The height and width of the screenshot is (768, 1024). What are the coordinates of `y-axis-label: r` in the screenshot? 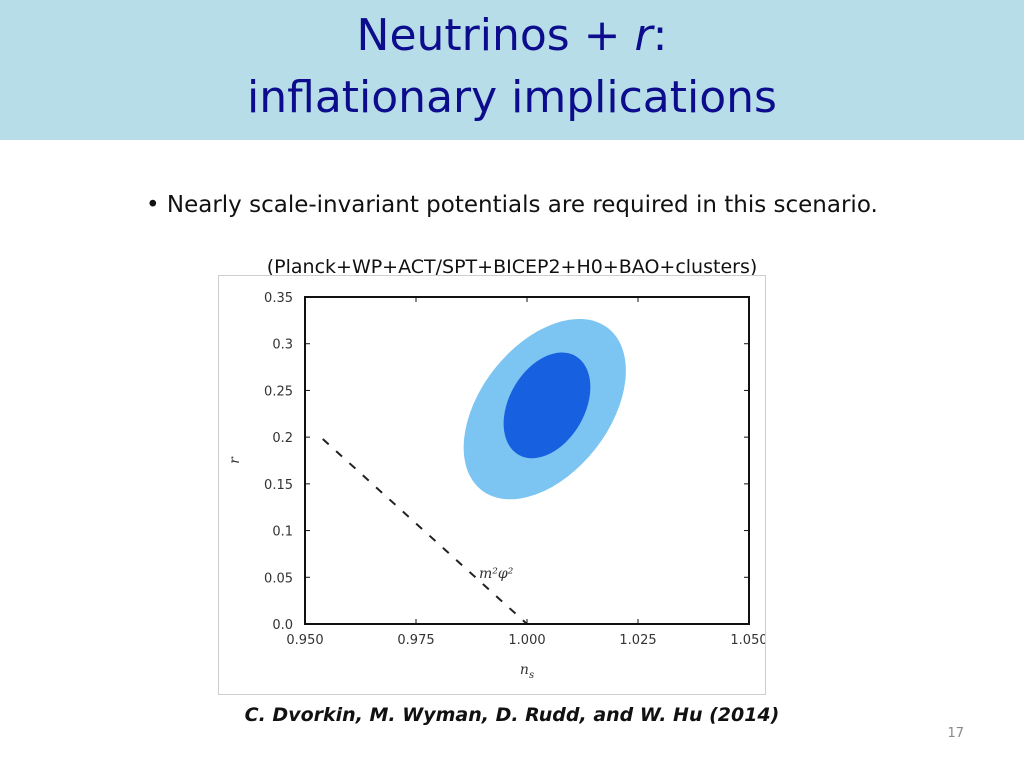 It's located at (235, 460).